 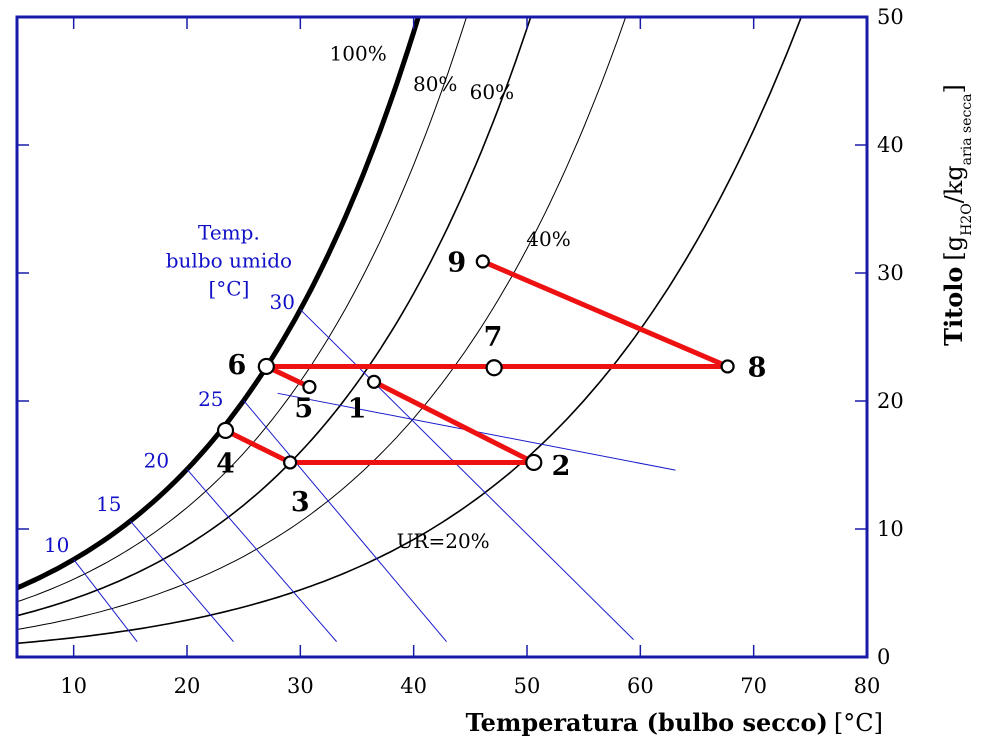 What do you see at coordinates (890, 273) in the screenshot?
I see `y-tick-label-30: 30` at bounding box center [890, 273].